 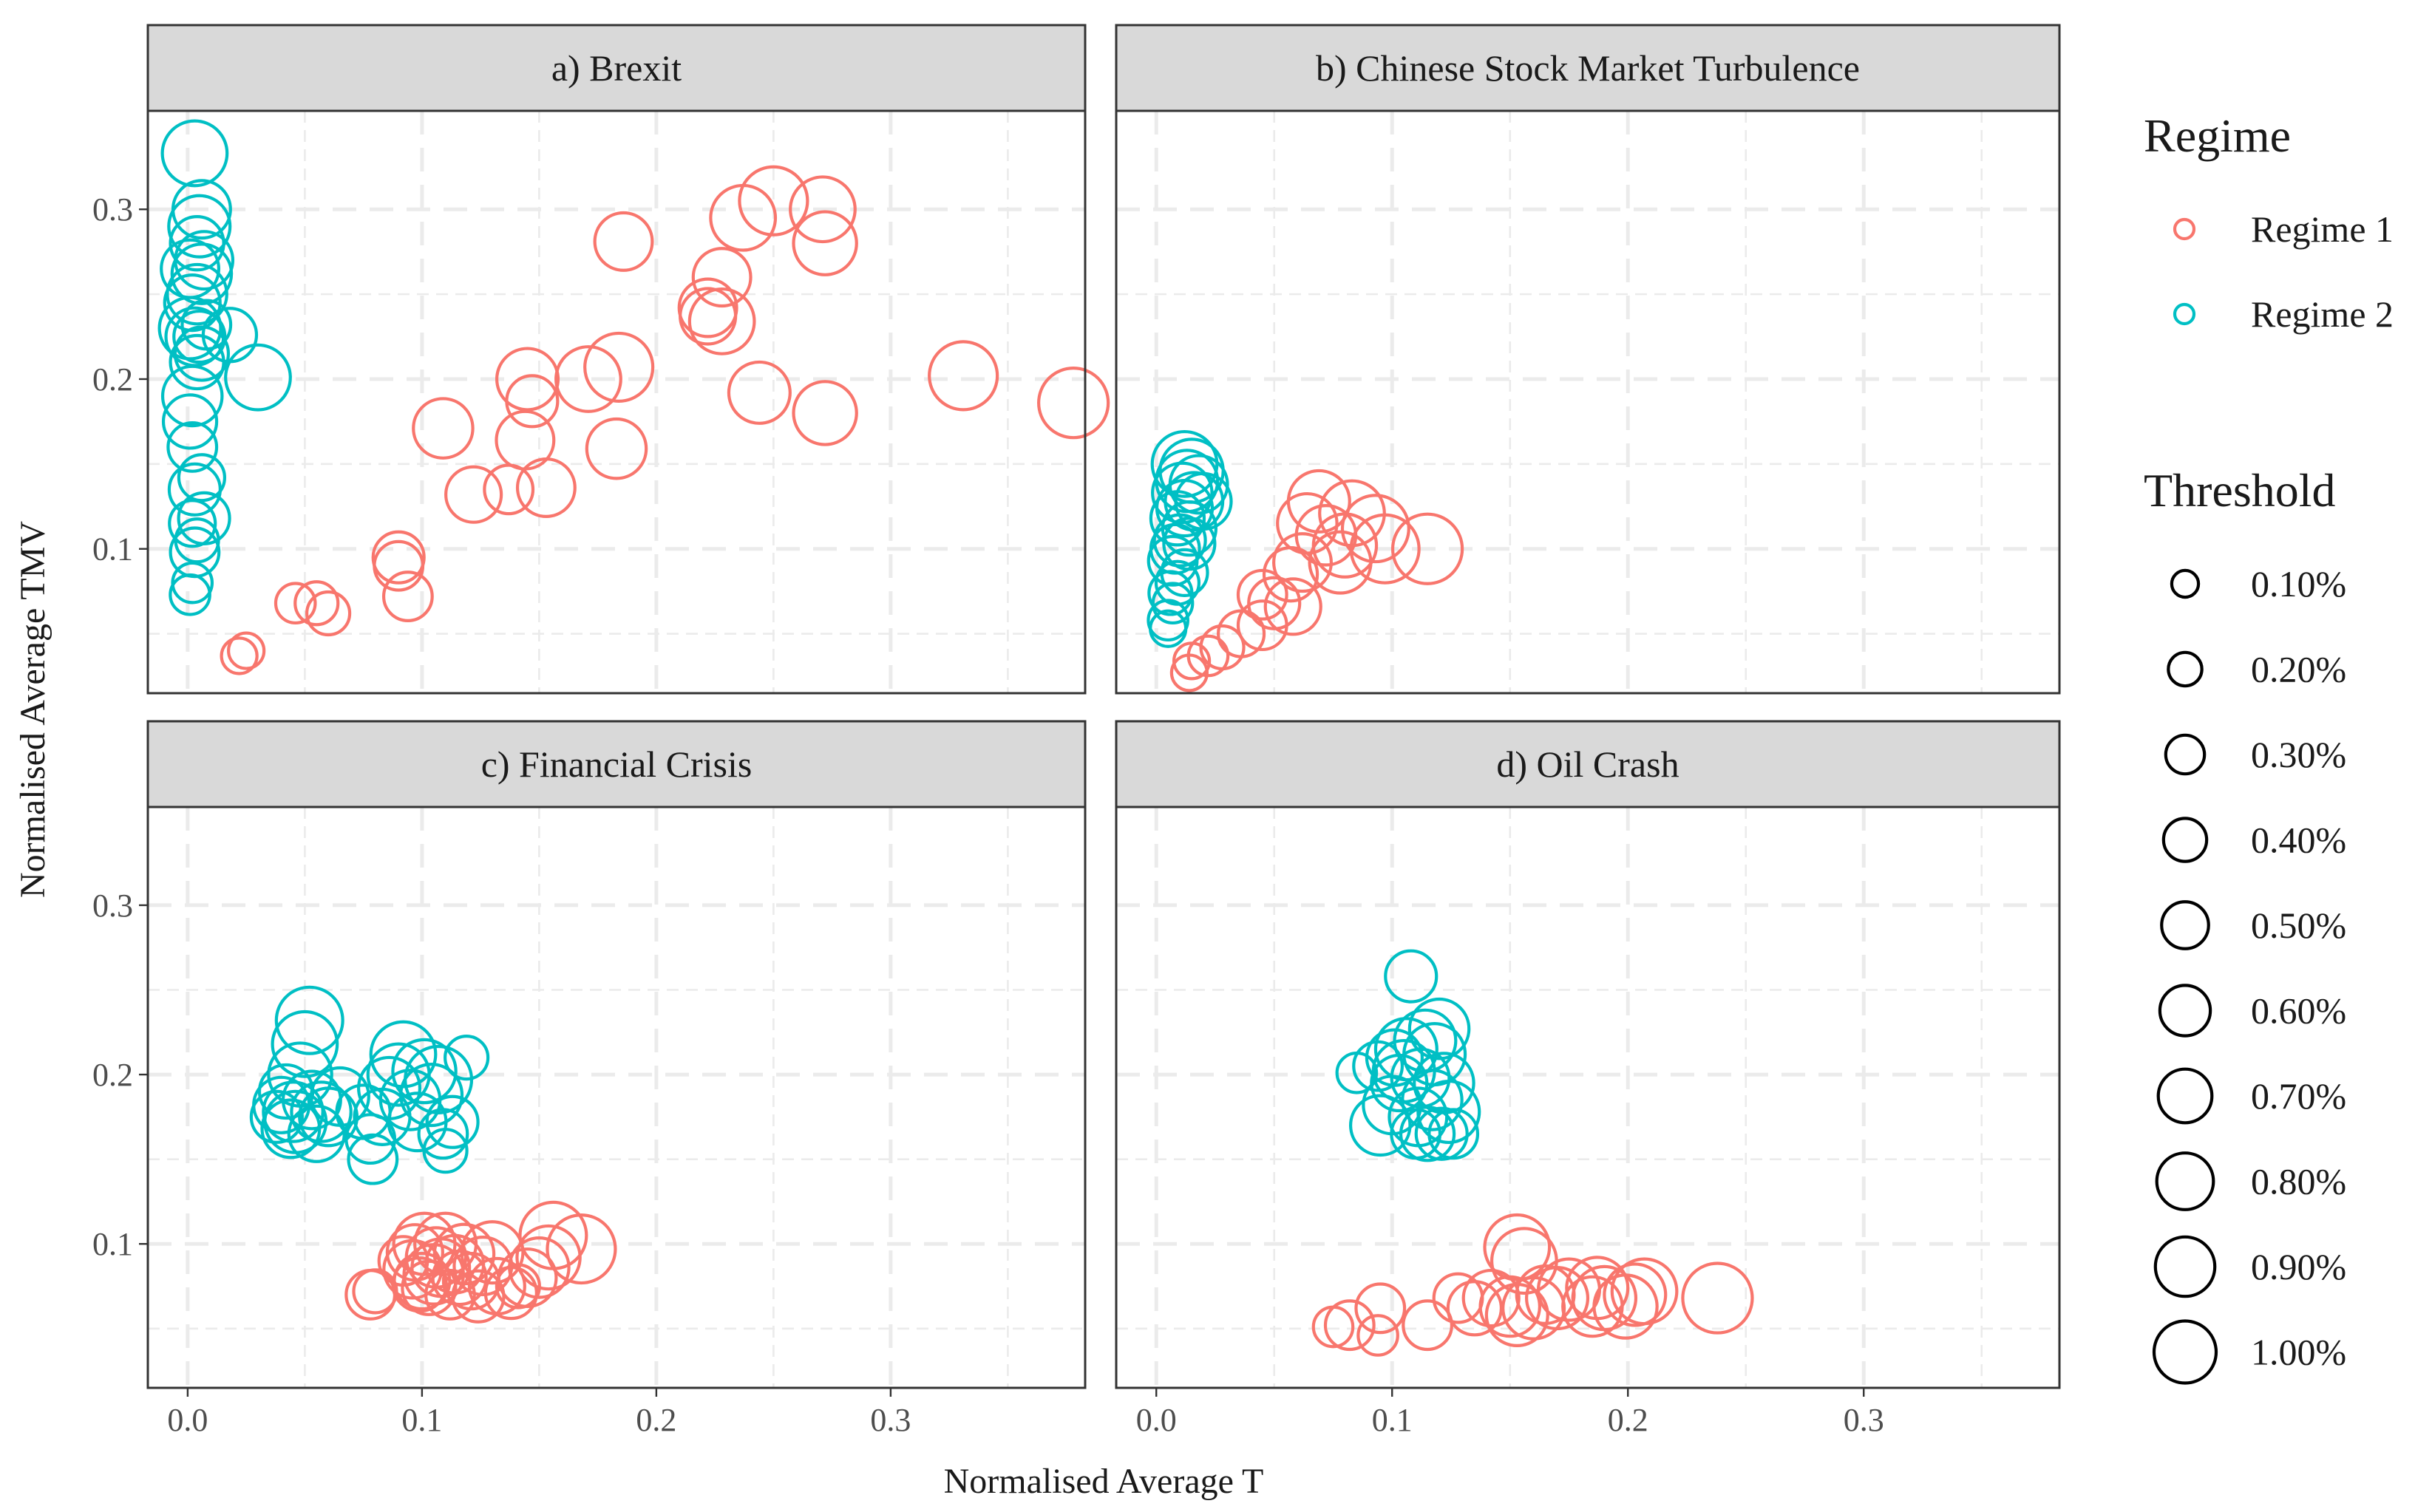 I want to click on panel-title: d) Oil Crash, so click(x=1588, y=764).